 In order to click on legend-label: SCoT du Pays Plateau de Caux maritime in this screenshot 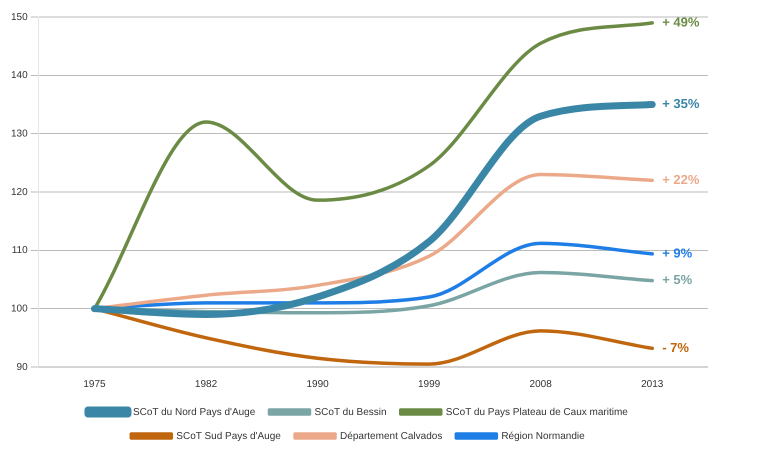, I will do `click(537, 412)`.